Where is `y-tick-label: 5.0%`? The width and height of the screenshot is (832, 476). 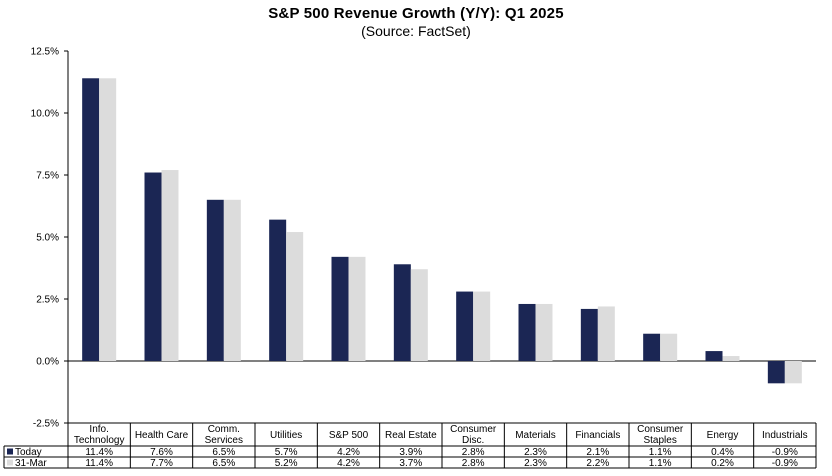 y-tick-label: 5.0% is located at coordinates (47, 238).